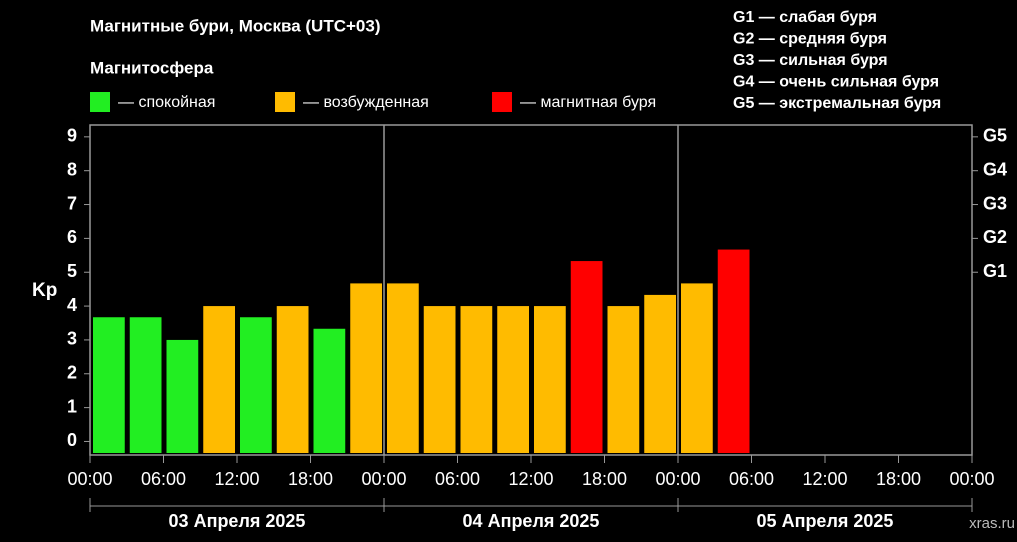  What do you see at coordinates (72, 373) in the screenshot?
I see `y-tick-label: 2` at bounding box center [72, 373].